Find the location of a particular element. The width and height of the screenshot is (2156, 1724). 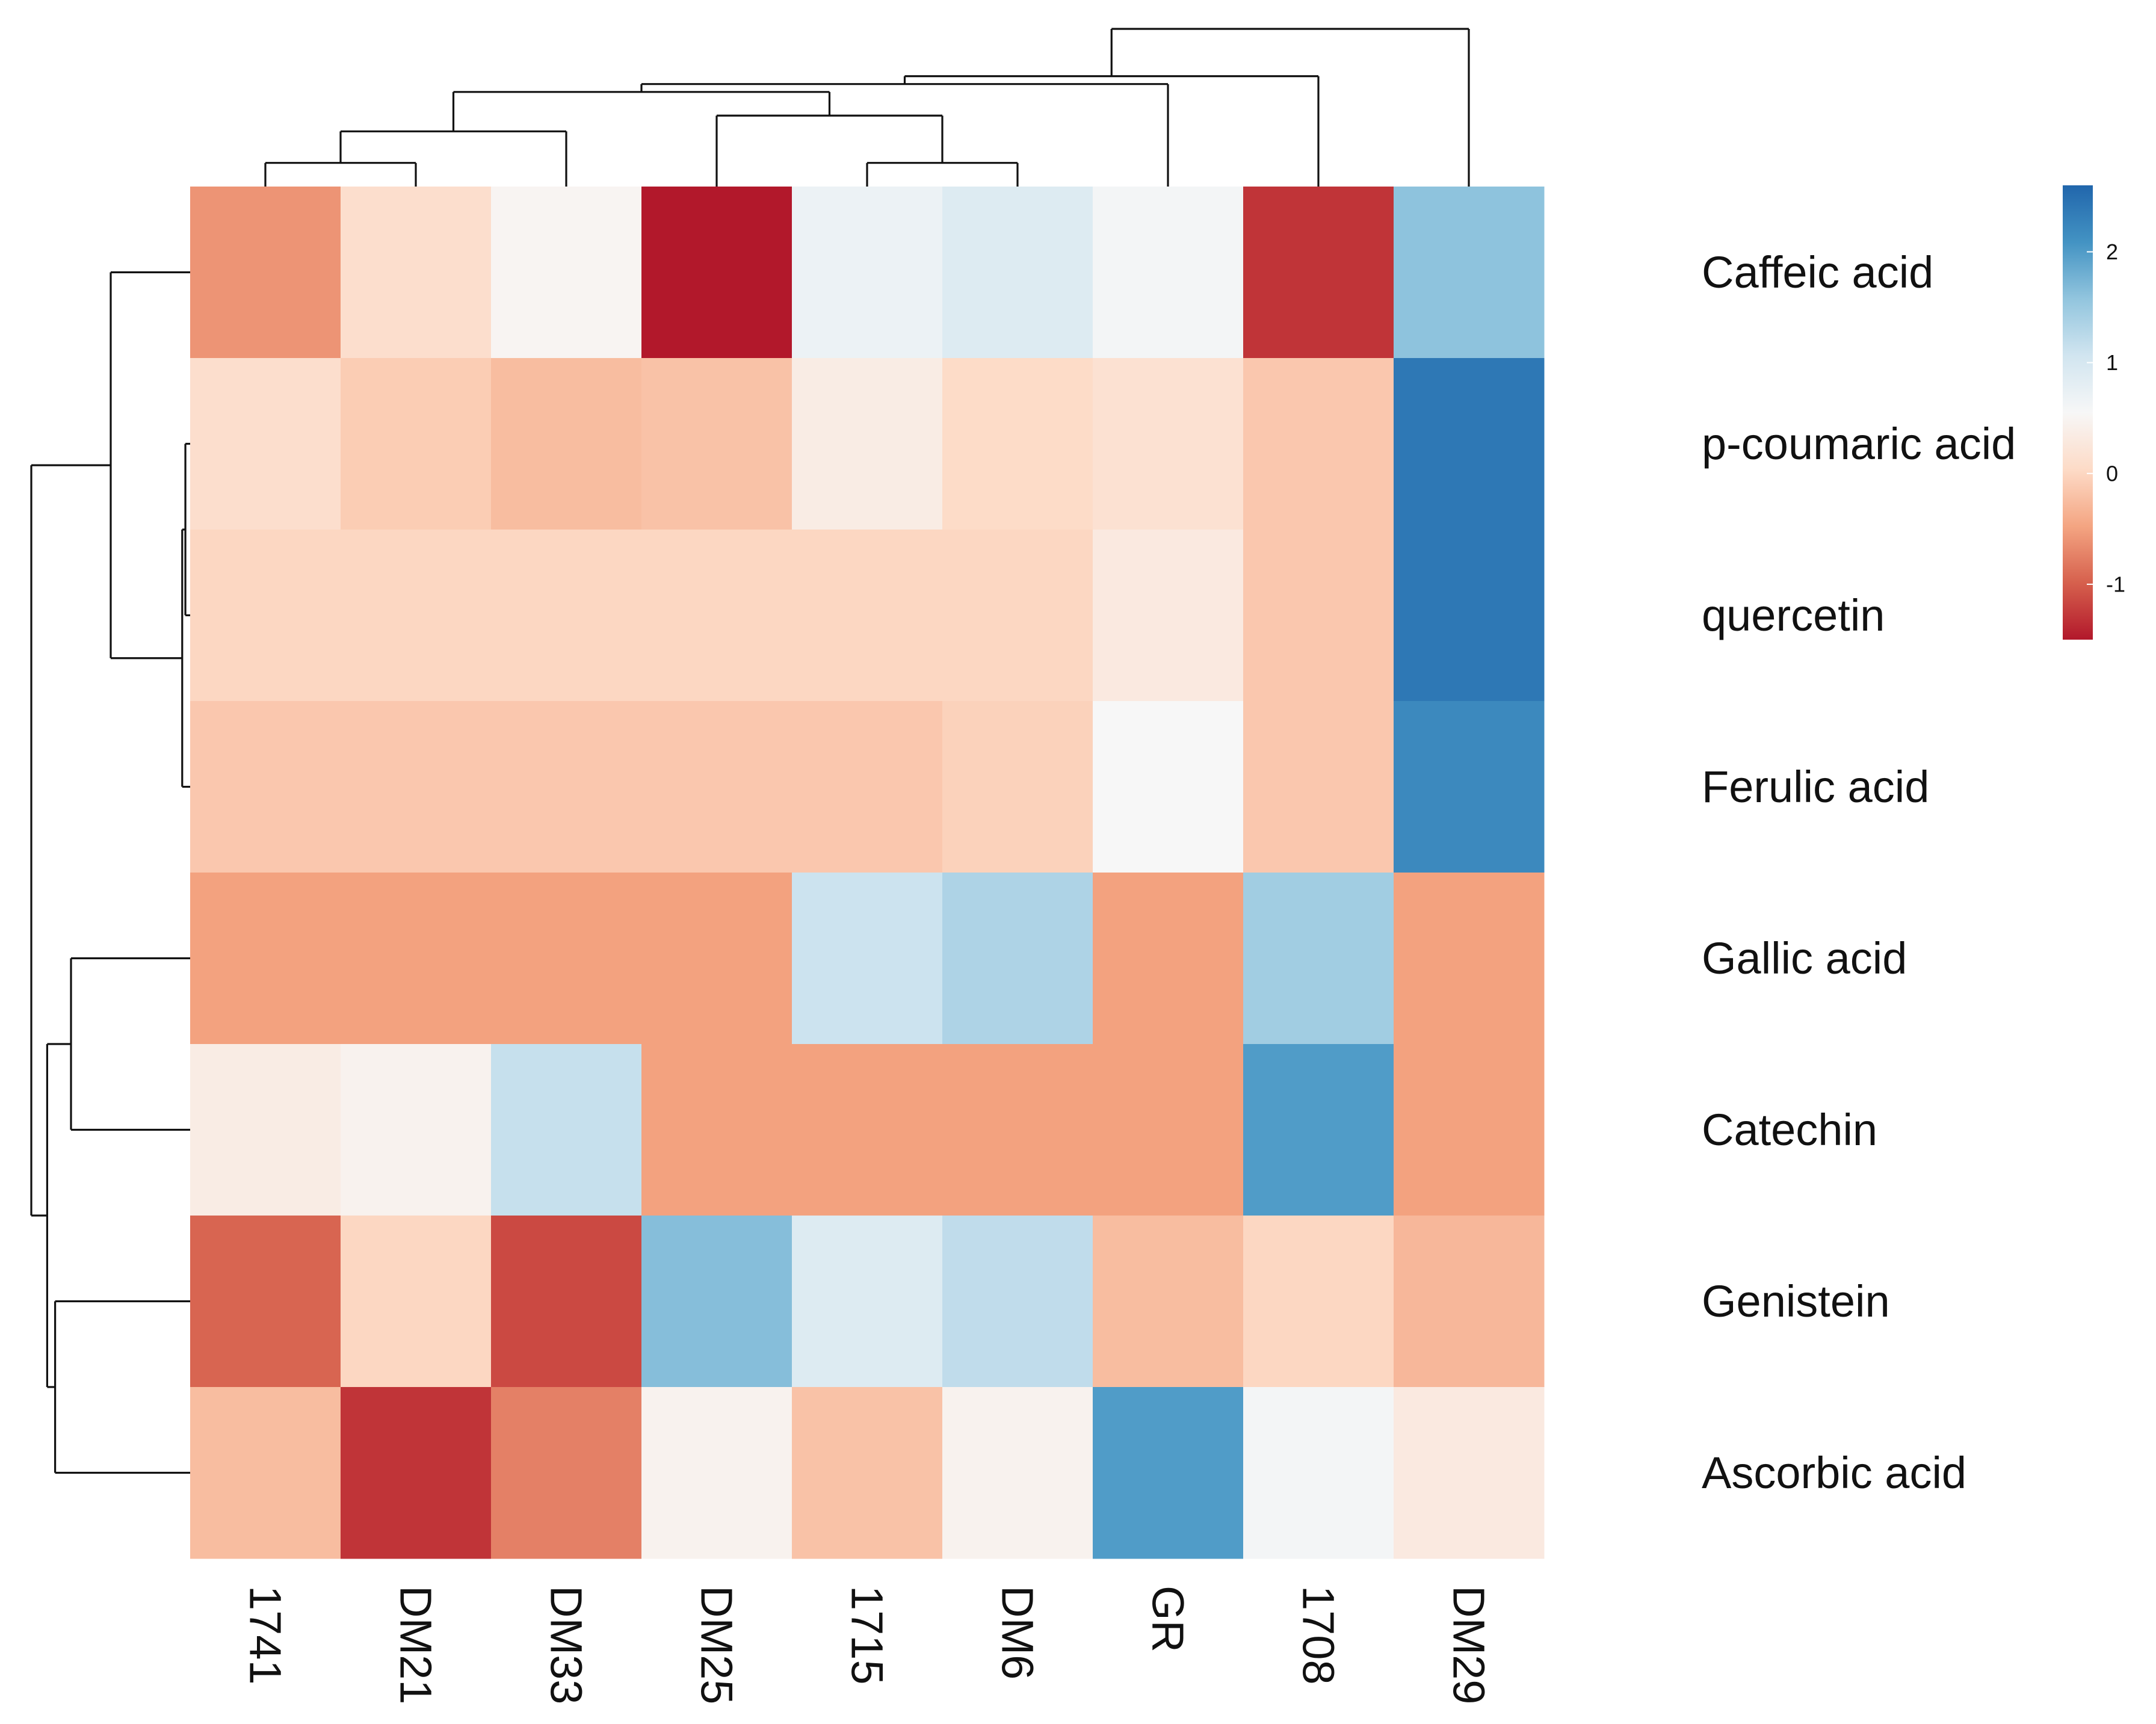

heatmap-cell-ferulic-acid-dm21 is located at coordinates (416, 787).